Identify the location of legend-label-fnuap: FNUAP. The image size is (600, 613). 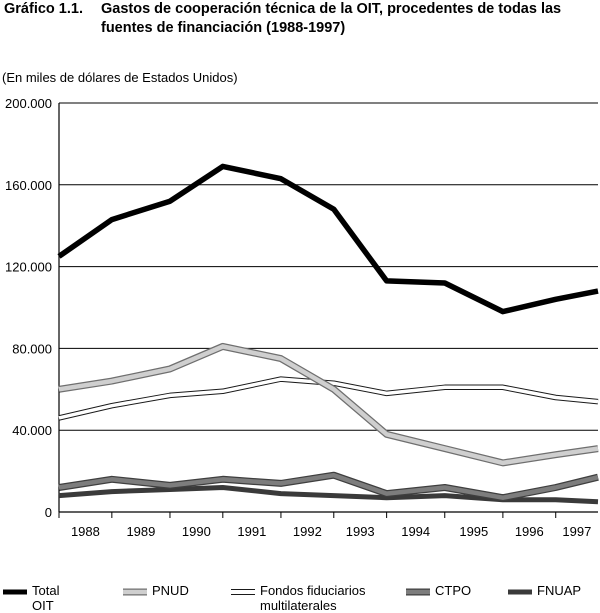
(559, 590).